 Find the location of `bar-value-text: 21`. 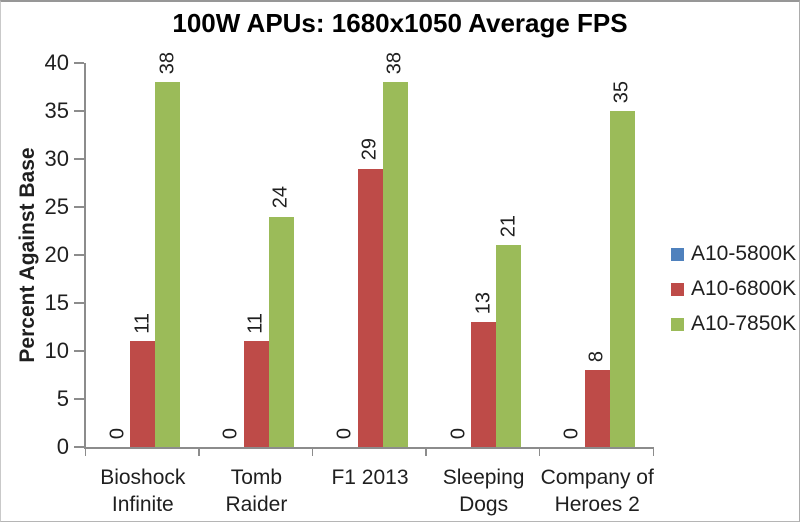

bar-value-text: 21 is located at coordinates (508, 226).